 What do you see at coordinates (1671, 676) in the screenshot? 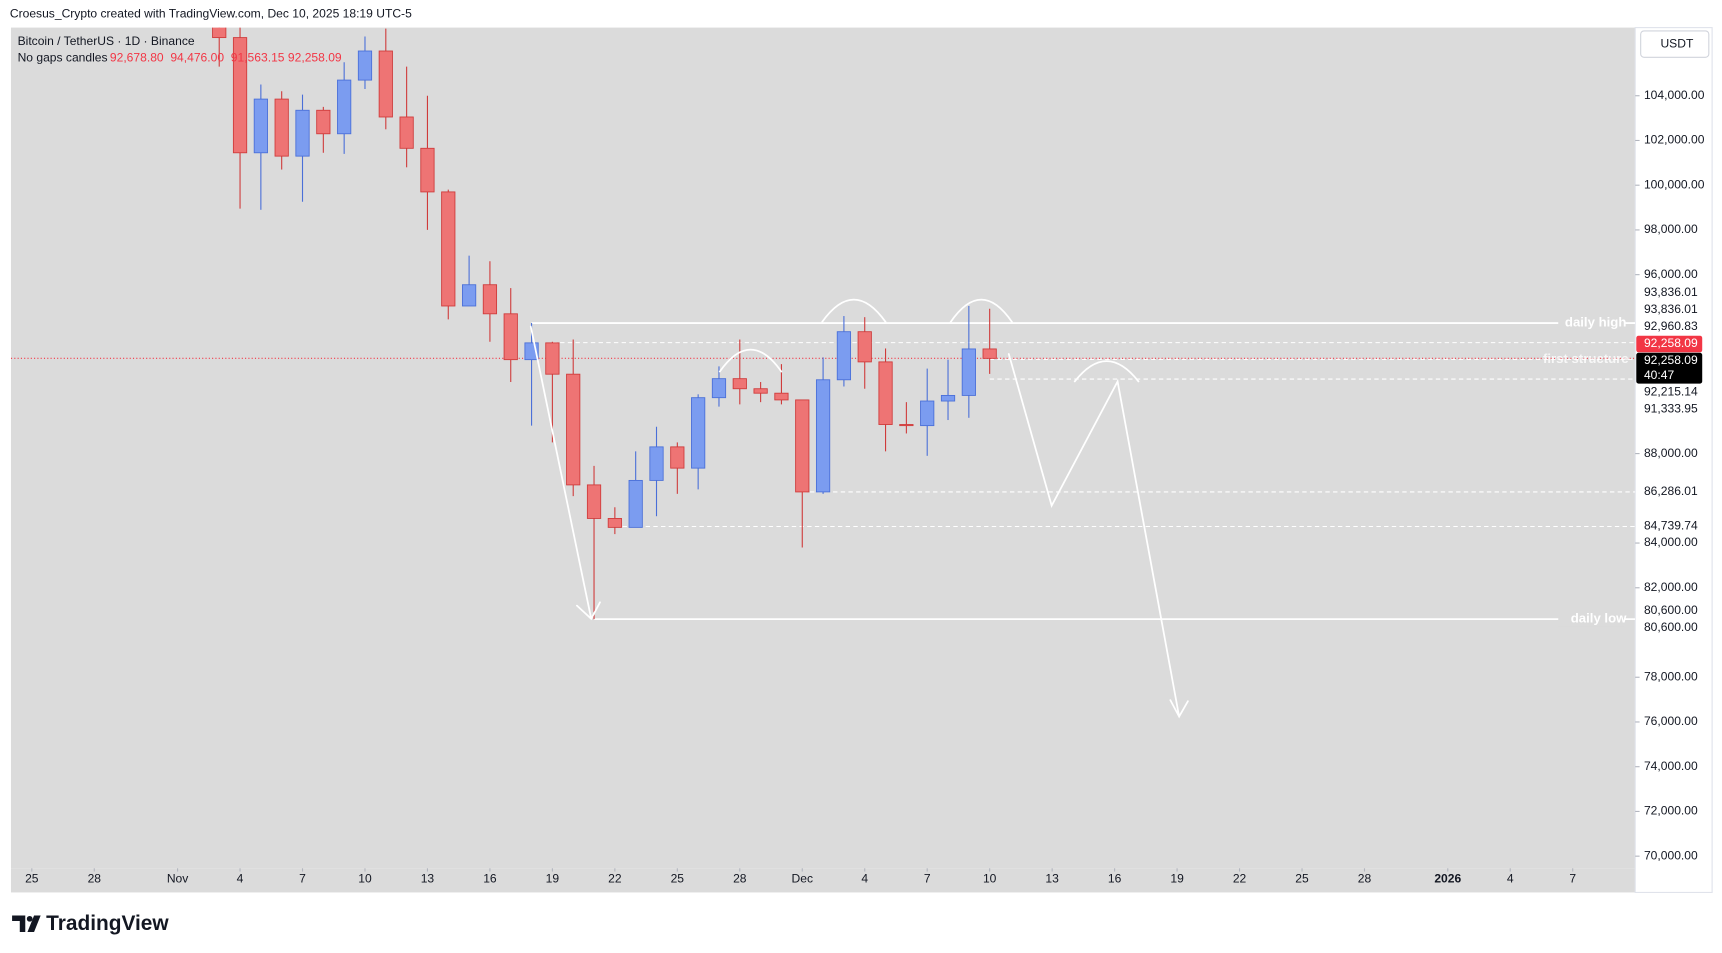
I see `y-tick-label: 78,000.00` at bounding box center [1671, 676].